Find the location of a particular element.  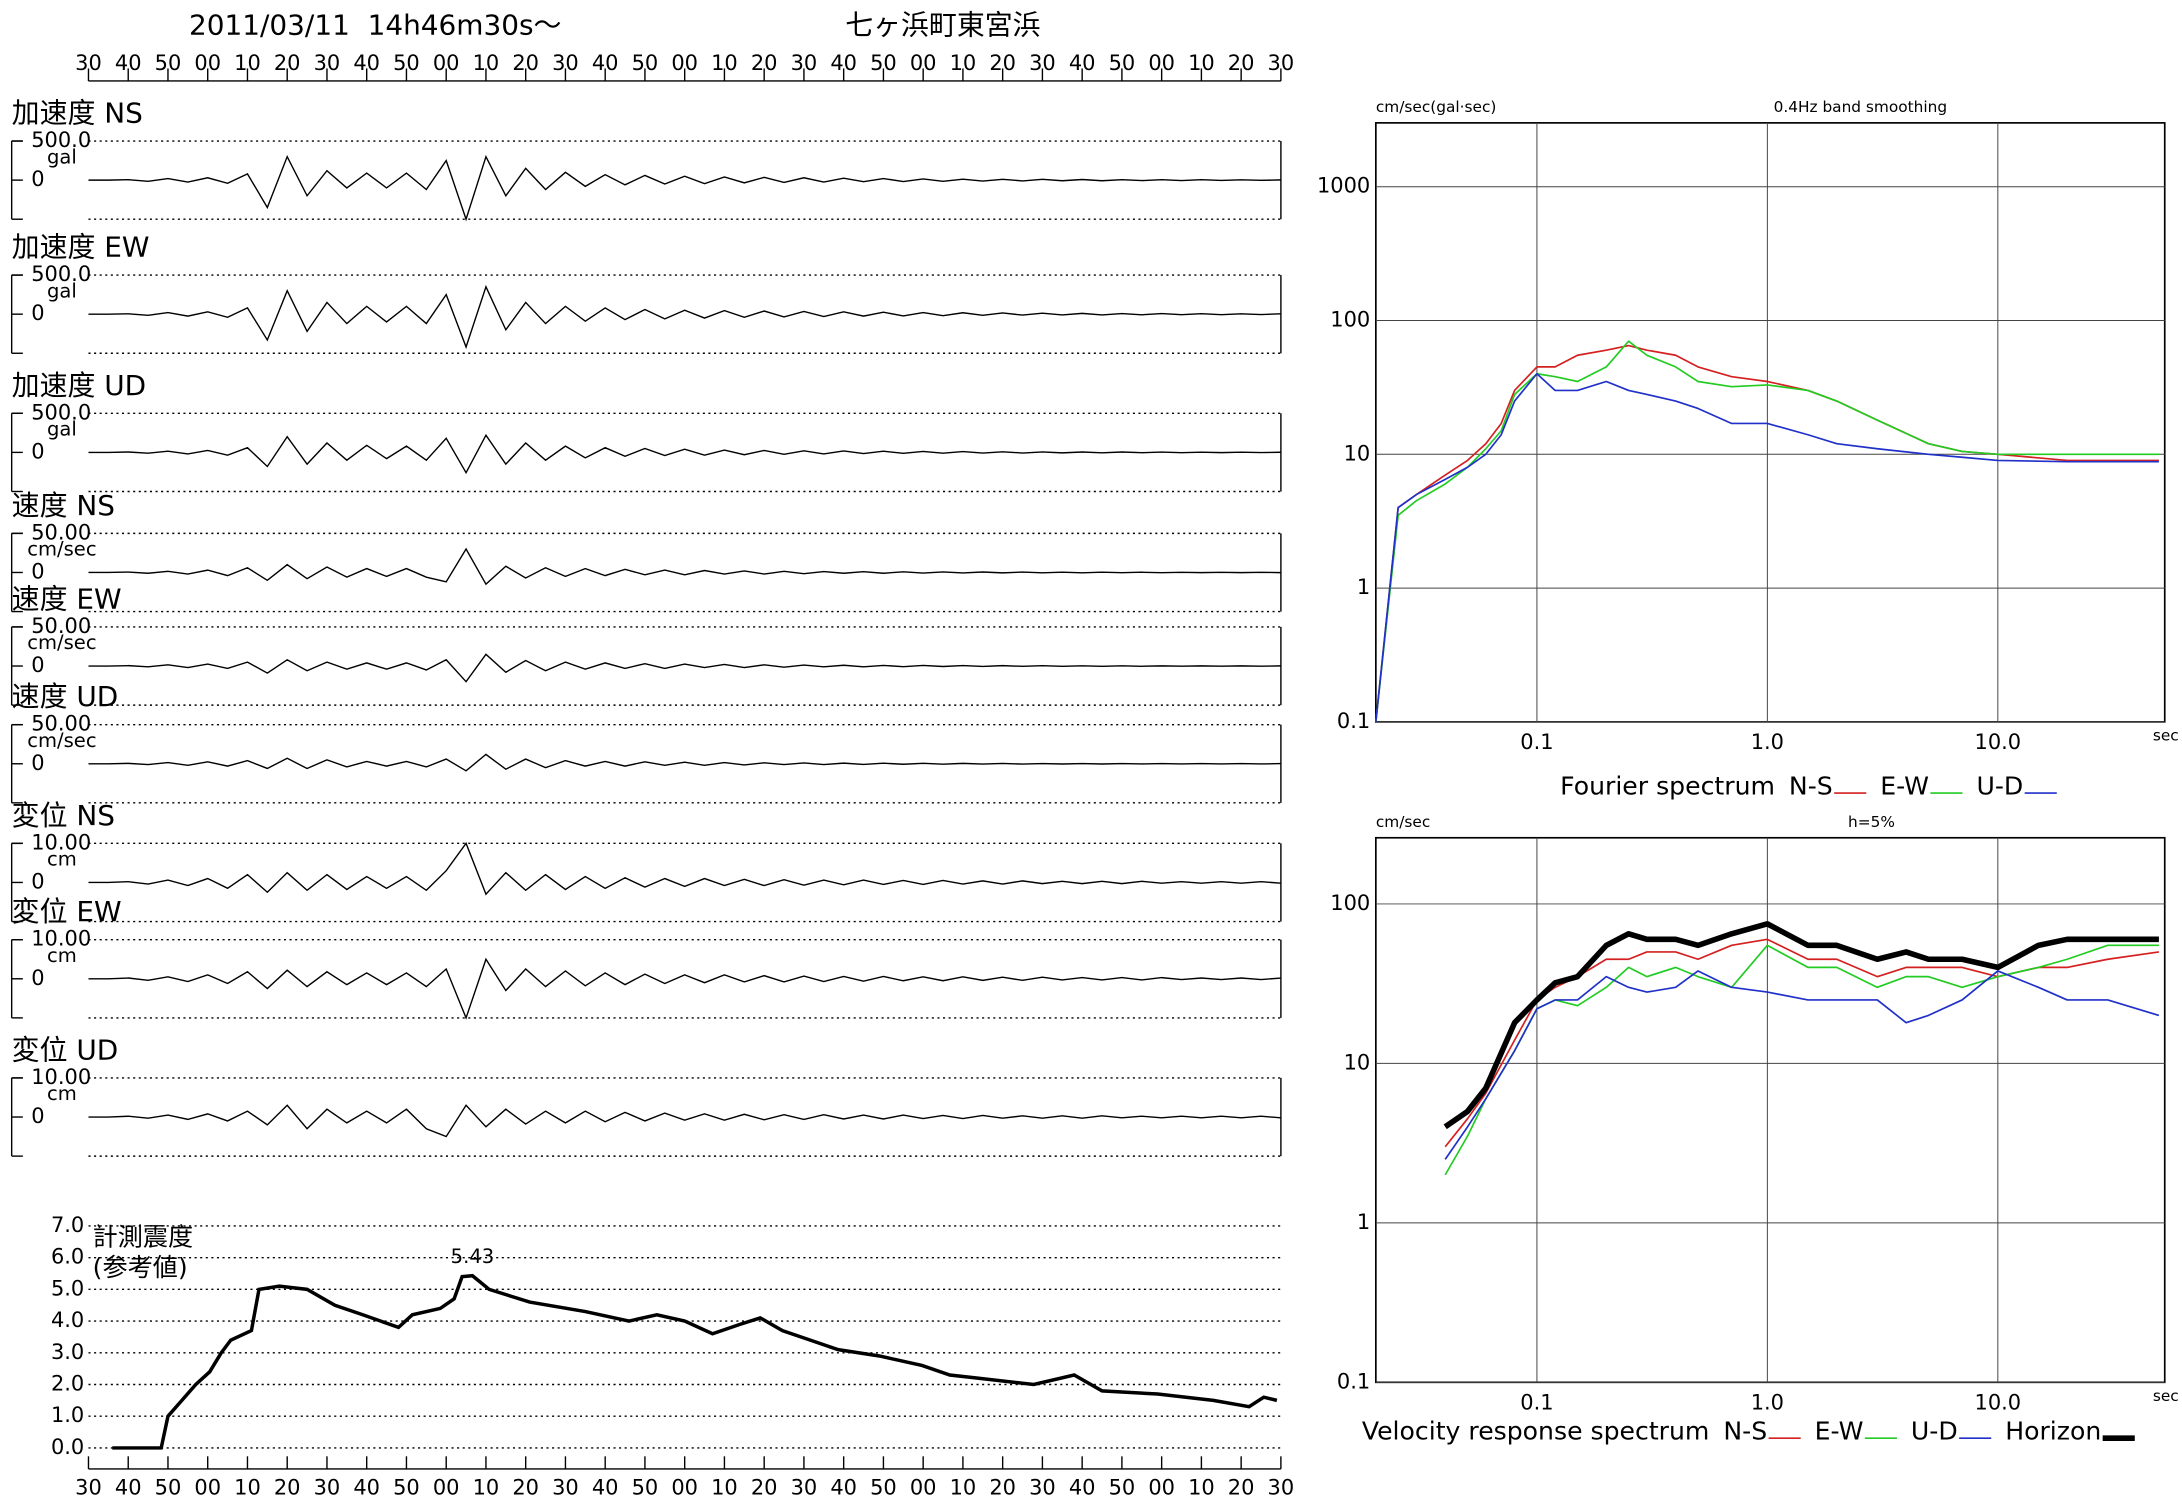

spectrum-line is located at coordinates (1802, 1065).